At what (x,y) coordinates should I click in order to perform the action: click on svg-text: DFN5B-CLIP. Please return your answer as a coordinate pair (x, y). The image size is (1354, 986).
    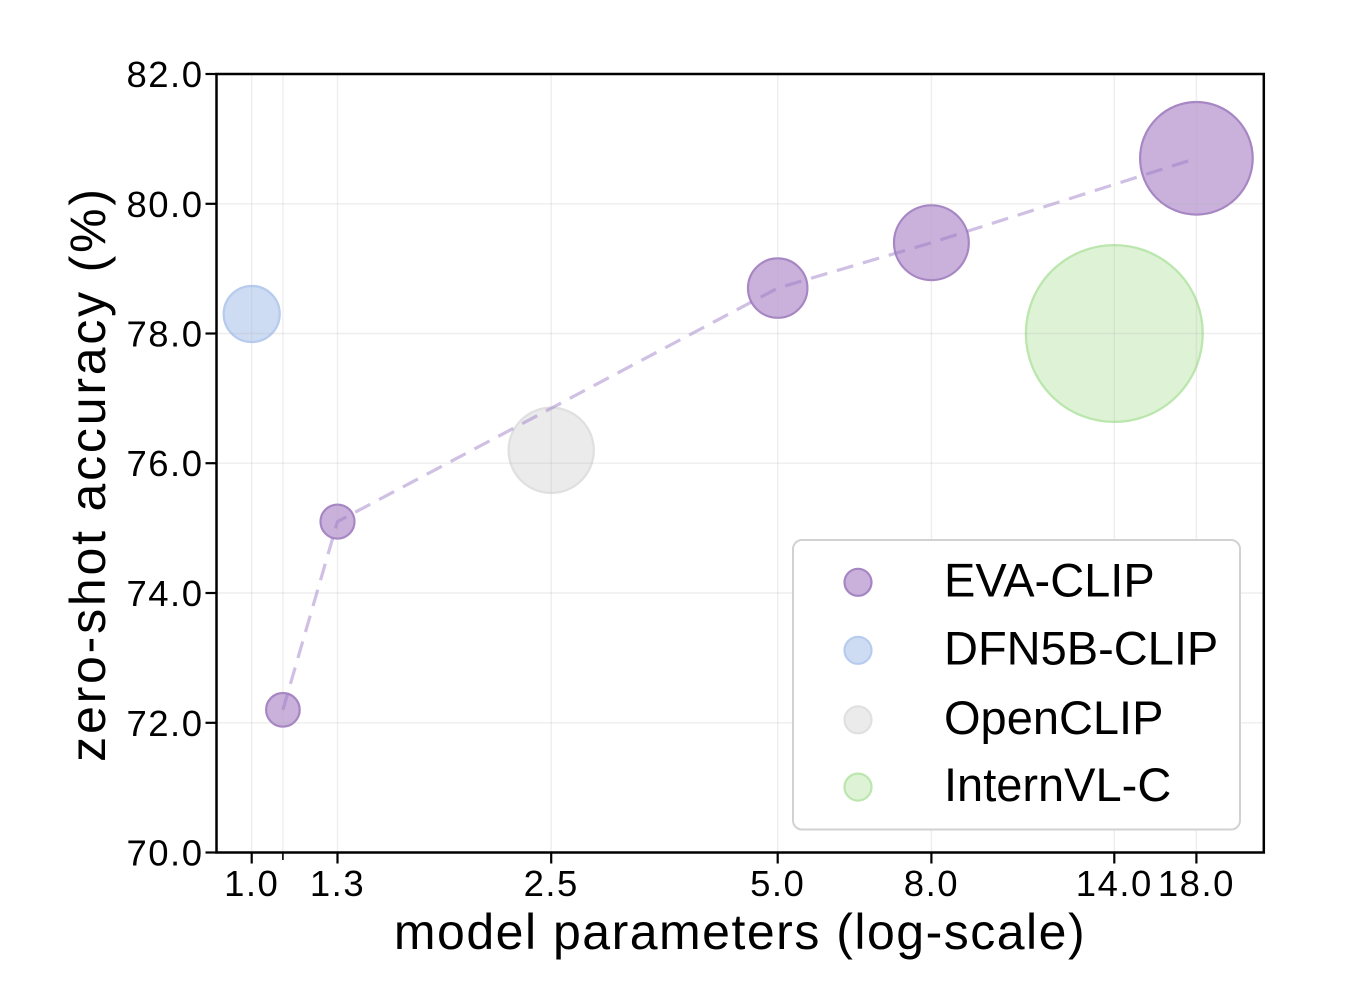
    Looking at the image, I should click on (1081, 647).